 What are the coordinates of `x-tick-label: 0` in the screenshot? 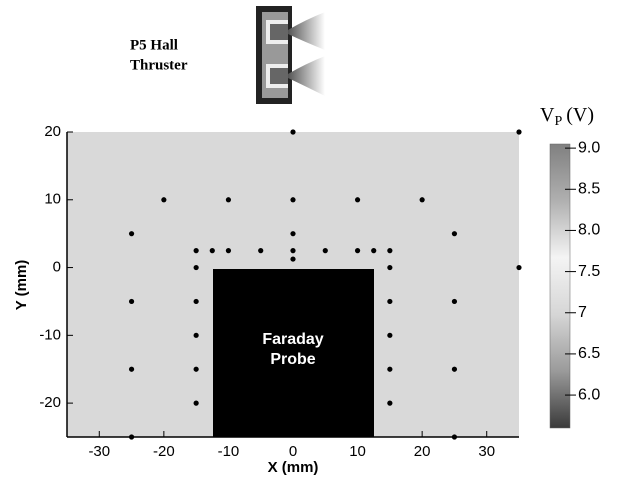 It's located at (293, 451).